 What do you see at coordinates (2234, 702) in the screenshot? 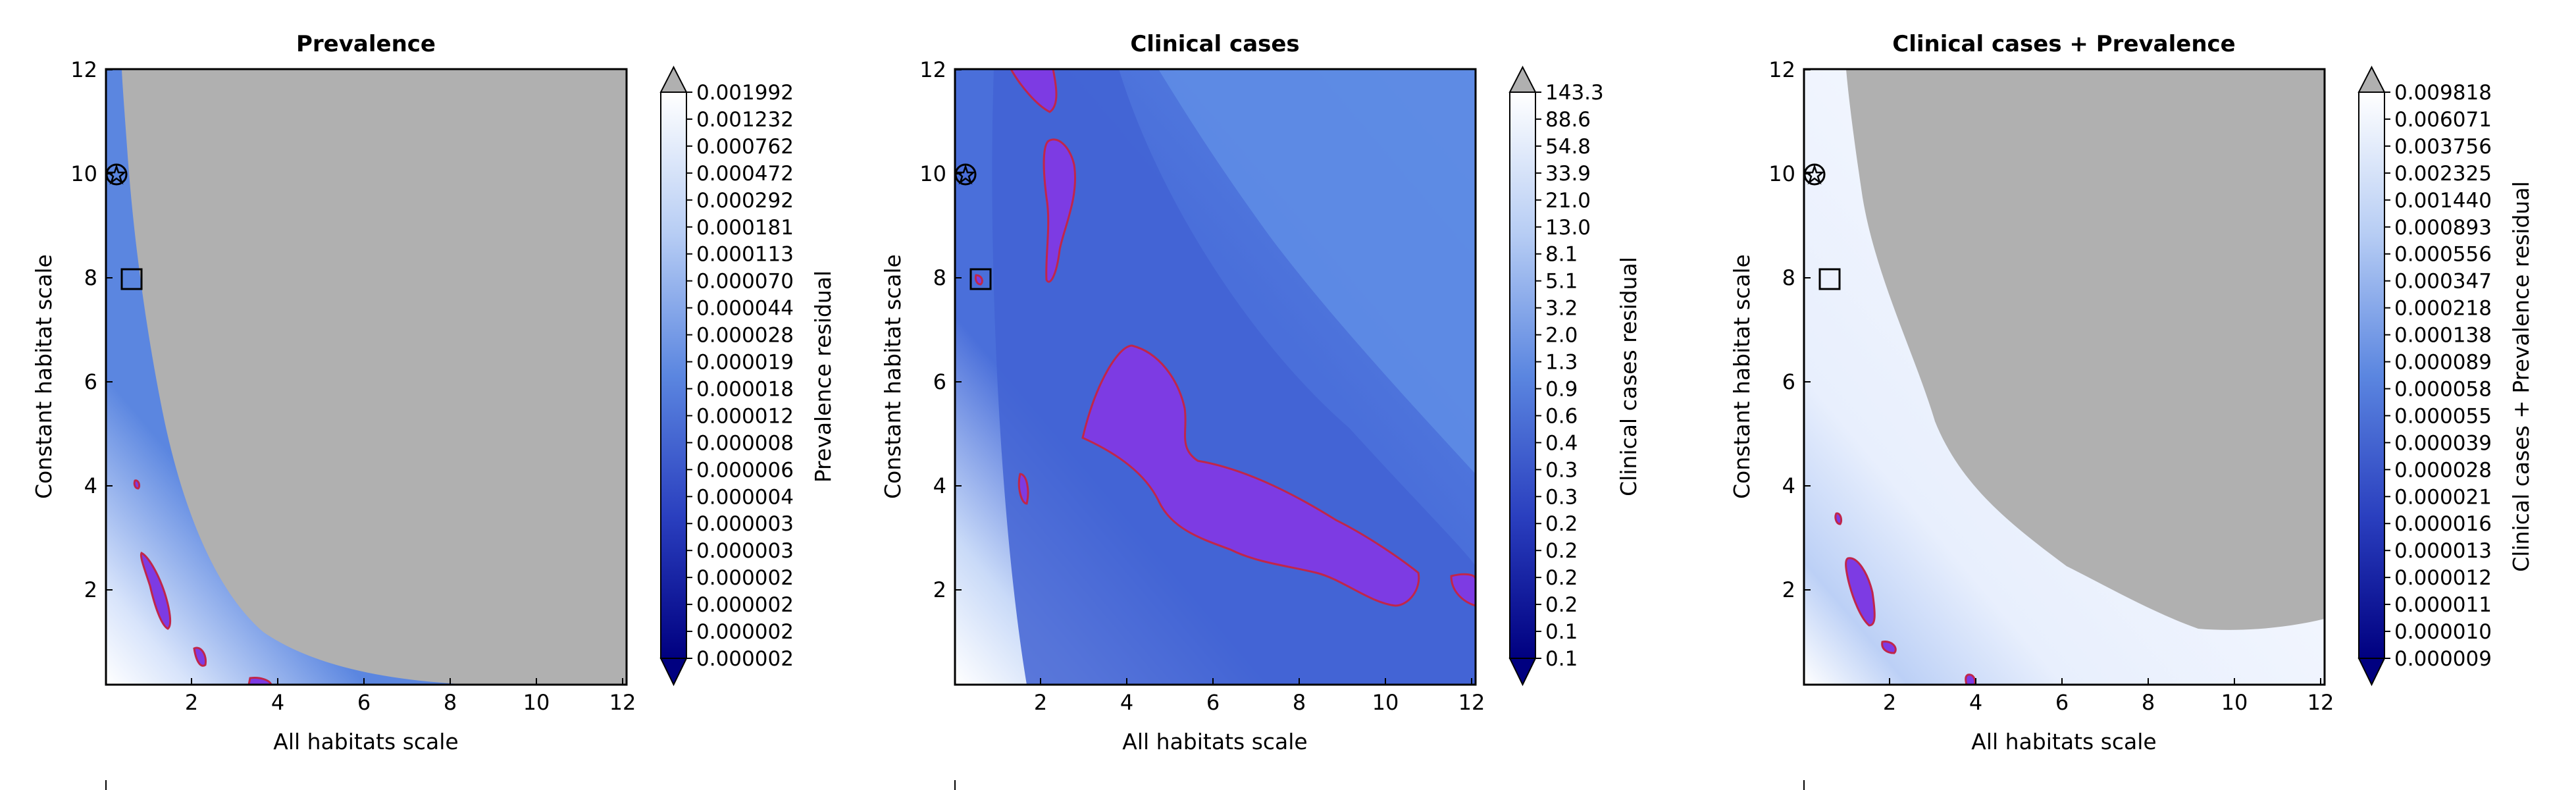
I see `x-tick-label: 10` at bounding box center [2234, 702].